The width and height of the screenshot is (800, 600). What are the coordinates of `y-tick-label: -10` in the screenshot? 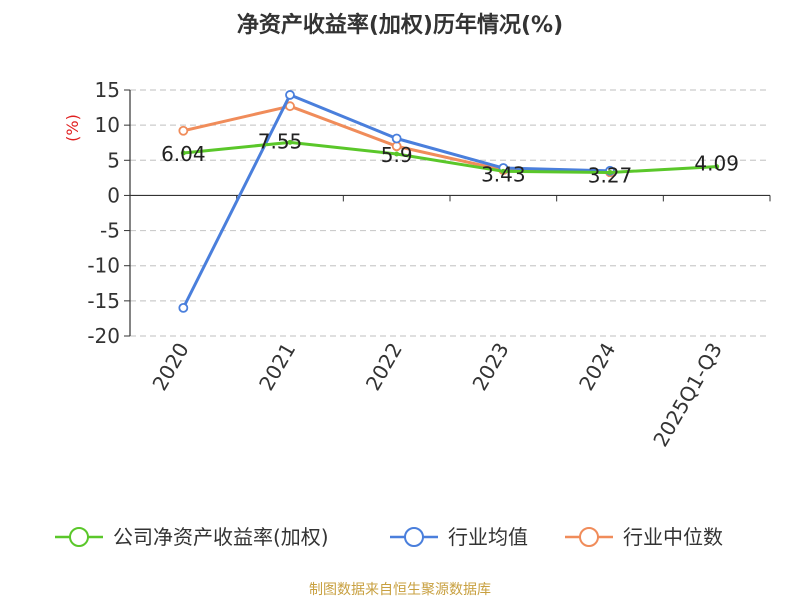 It's located at (103, 266).